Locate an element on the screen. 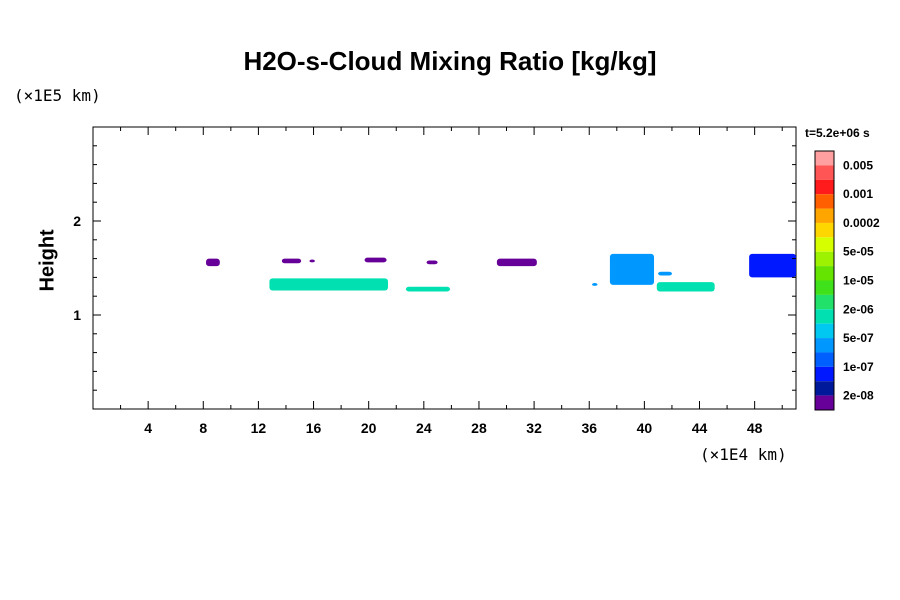 This screenshot has height=600, width=900. x-tick-label: 36 is located at coordinates (589, 428).